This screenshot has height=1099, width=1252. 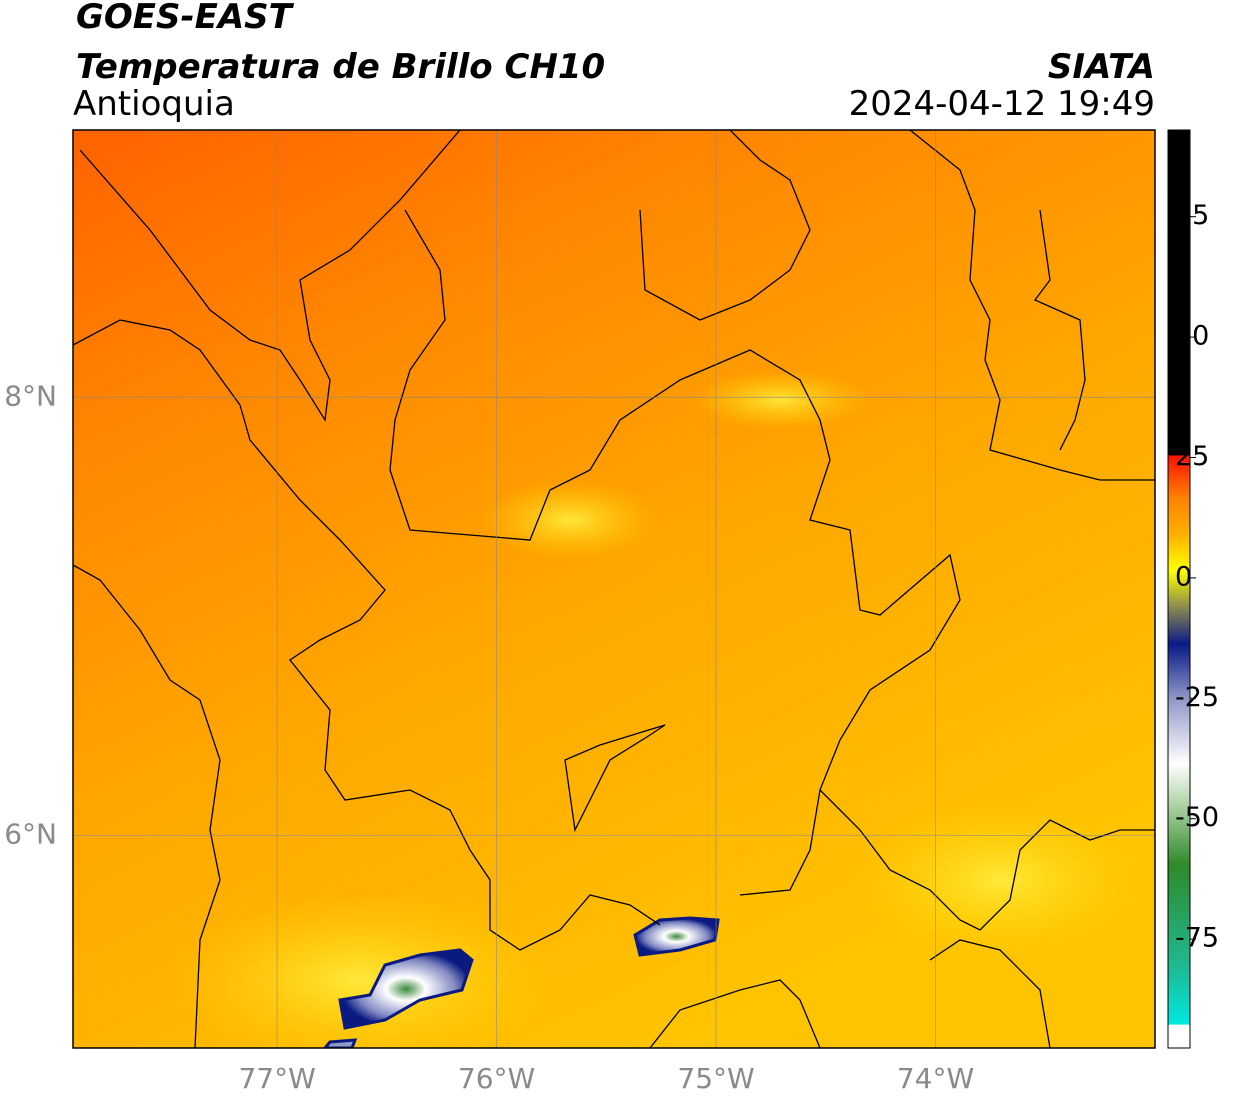 What do you see at coordinates (185, 18) in the screenshot?
I see `title: GOES-EAST` at bounding box center [185, 18].